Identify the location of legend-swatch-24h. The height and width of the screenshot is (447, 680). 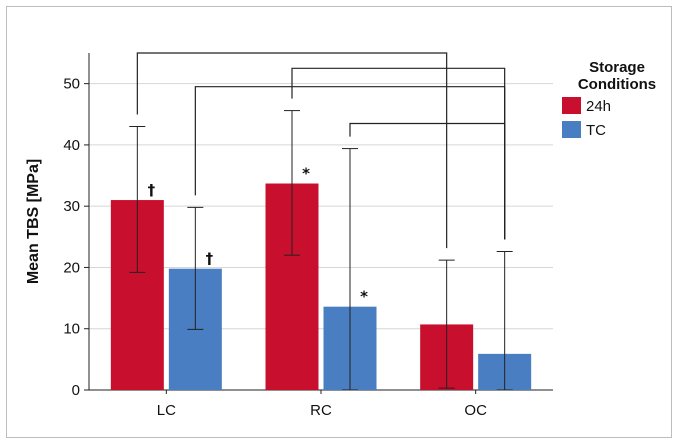
(571, 105).